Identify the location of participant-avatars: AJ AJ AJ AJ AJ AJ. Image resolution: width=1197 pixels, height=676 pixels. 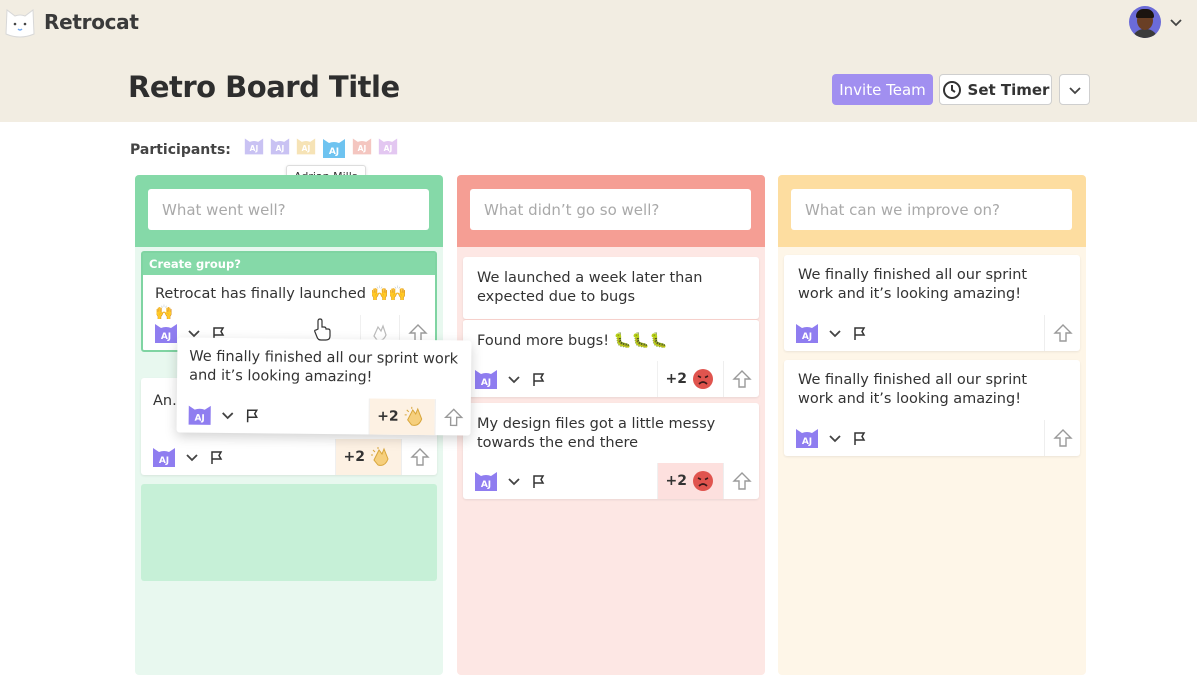
(321, 150).